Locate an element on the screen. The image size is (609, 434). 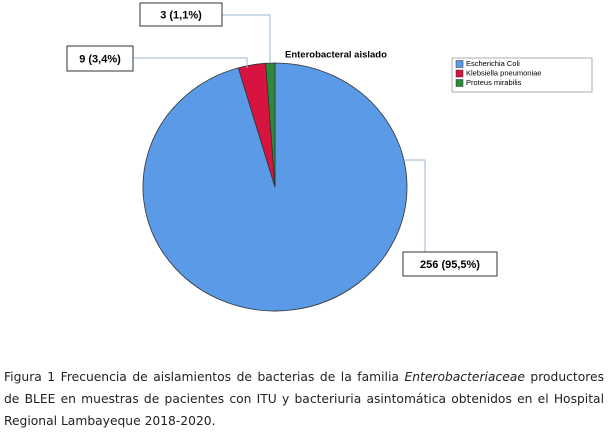
data-label: 256 (95,5%) is located at coordinates (450, 265).